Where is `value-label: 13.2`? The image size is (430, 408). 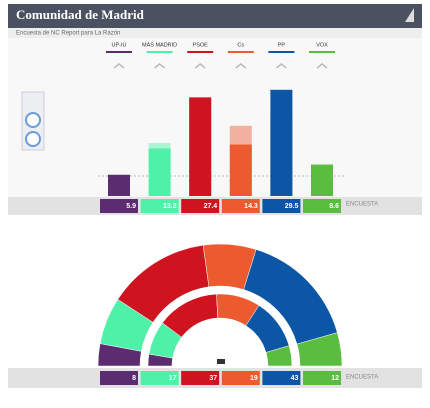
value-label: 13.2 is located at coordinates (170, 206).